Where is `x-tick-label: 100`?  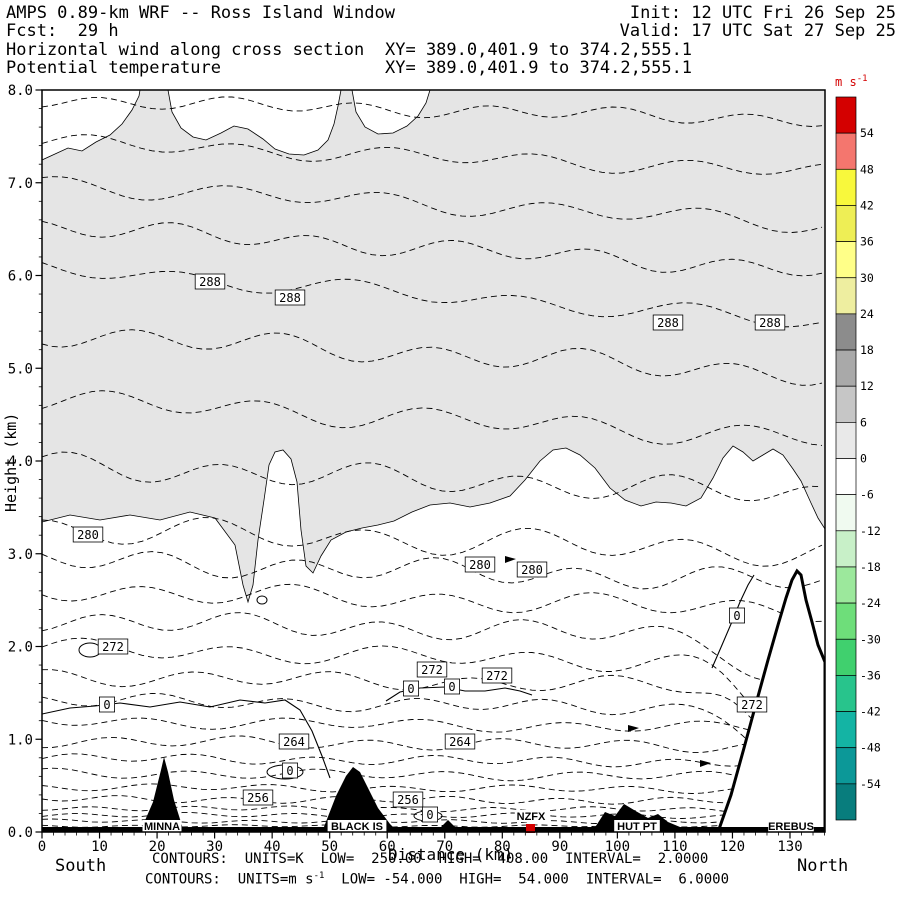 x-tick-label: 100 is located at coordinates (617, 847).